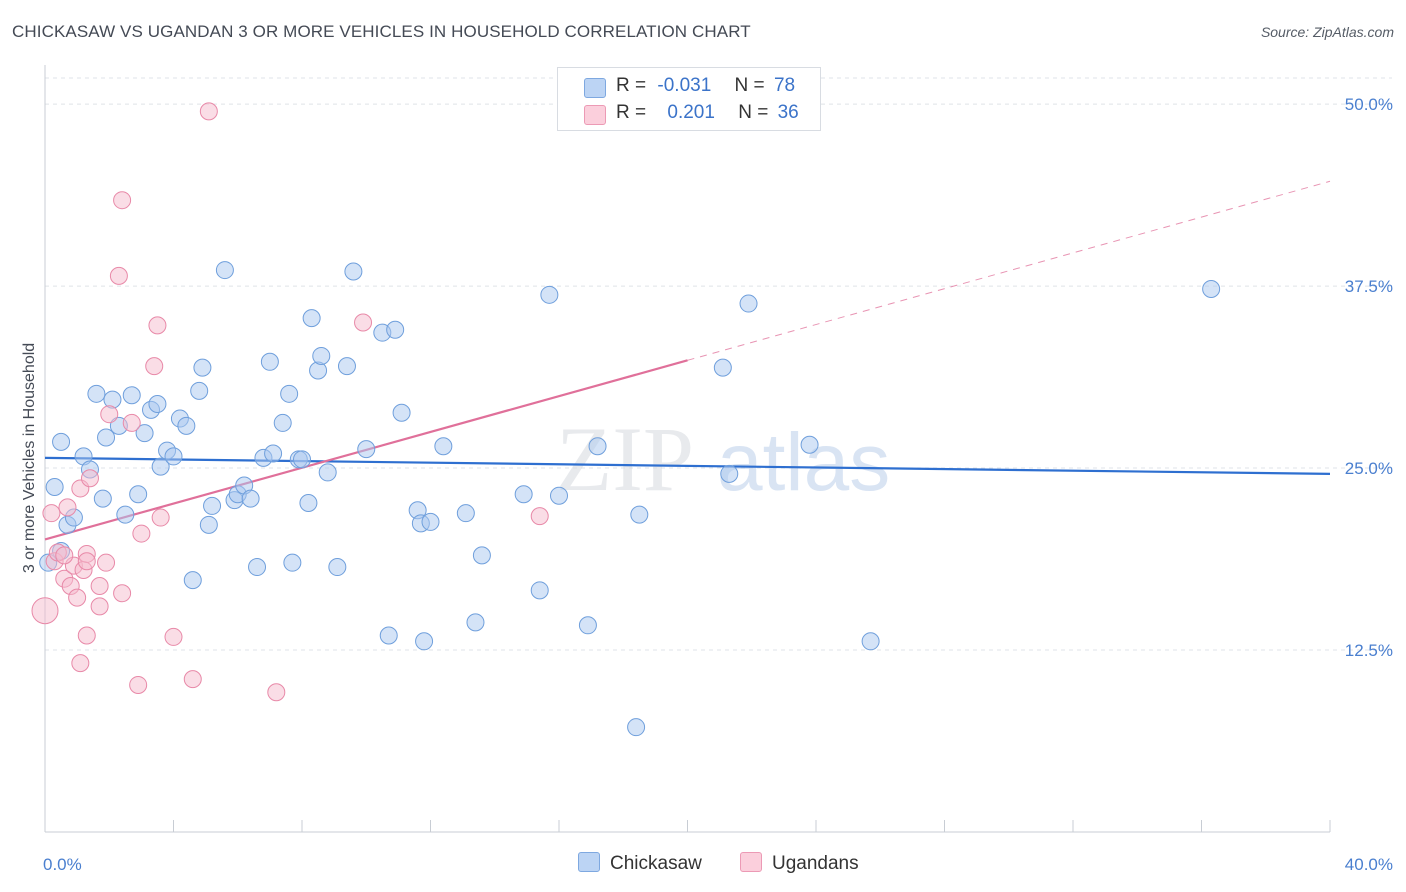 The width and height of the screenshot is (1406, 892). What do you see at coordinates (751, 862) in the screenshot?
I see `bottom-legend-swatch-ugandans` at bounding box center [751, 862].